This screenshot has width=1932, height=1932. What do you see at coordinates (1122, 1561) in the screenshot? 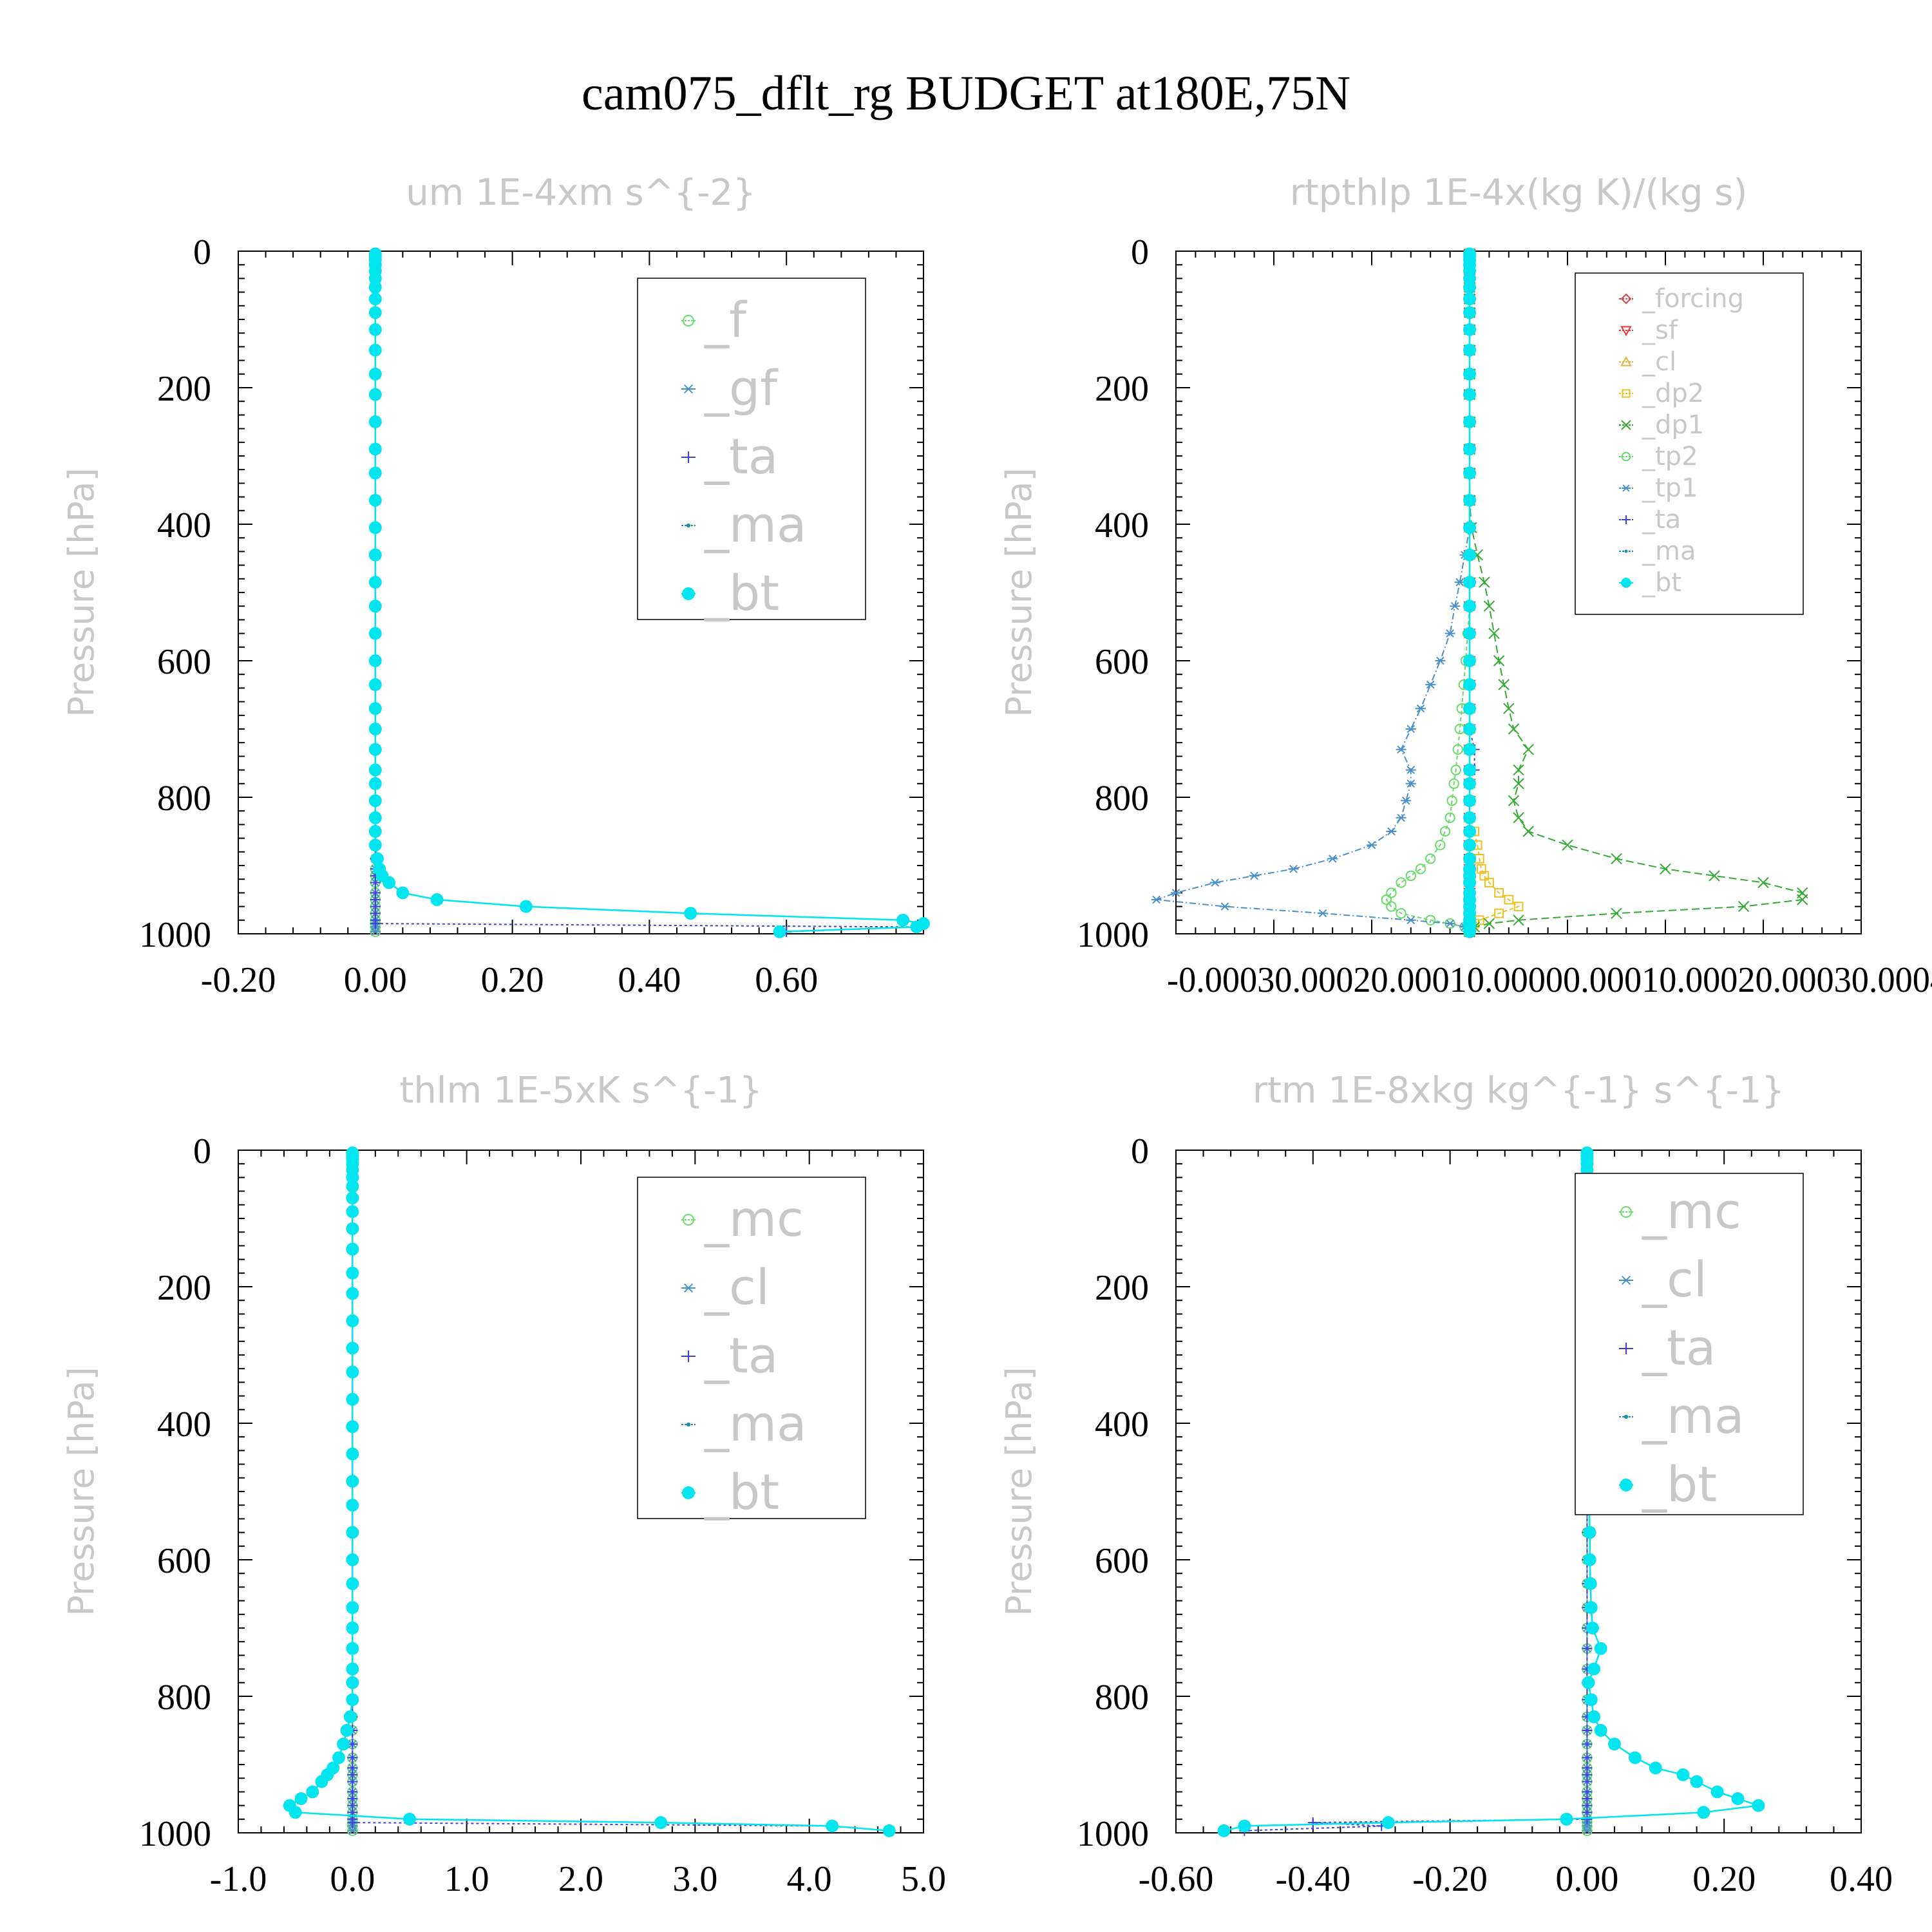
I see `y-tick-label: 600` at bounding box center [1122, 1561].